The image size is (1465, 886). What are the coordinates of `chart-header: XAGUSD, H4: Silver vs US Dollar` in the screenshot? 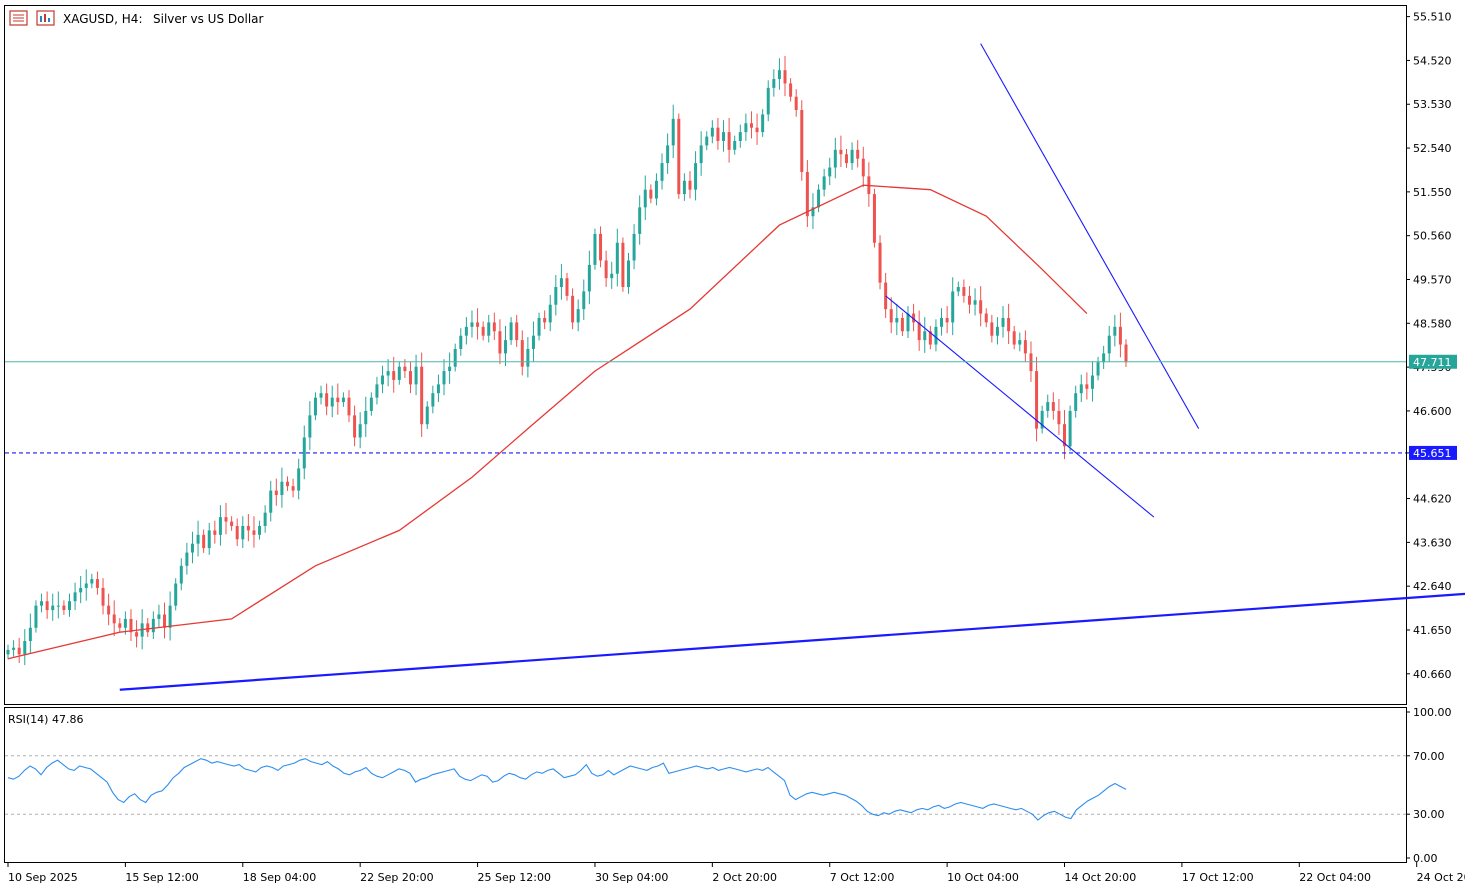 It's located at (136, 18).